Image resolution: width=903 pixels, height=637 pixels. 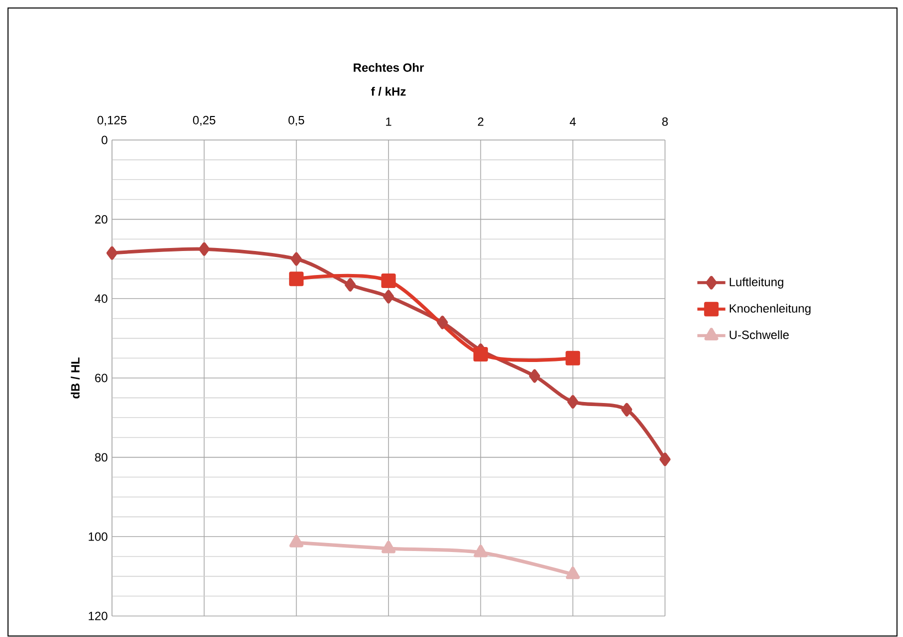 I want to click on x-tick-label: 8, so click(x=665, y=121).